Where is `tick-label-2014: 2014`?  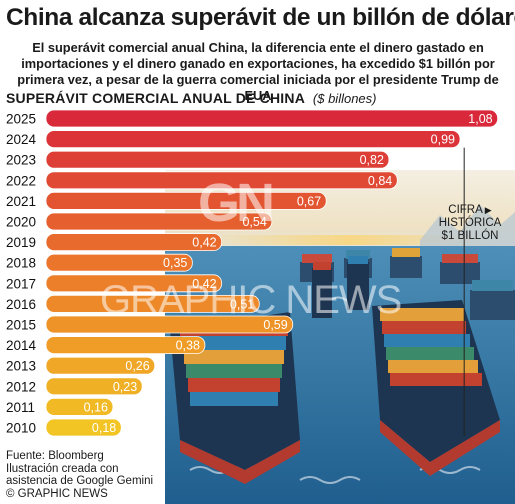
tick-label-2014: 2014 is located at coordinates (21, 345).